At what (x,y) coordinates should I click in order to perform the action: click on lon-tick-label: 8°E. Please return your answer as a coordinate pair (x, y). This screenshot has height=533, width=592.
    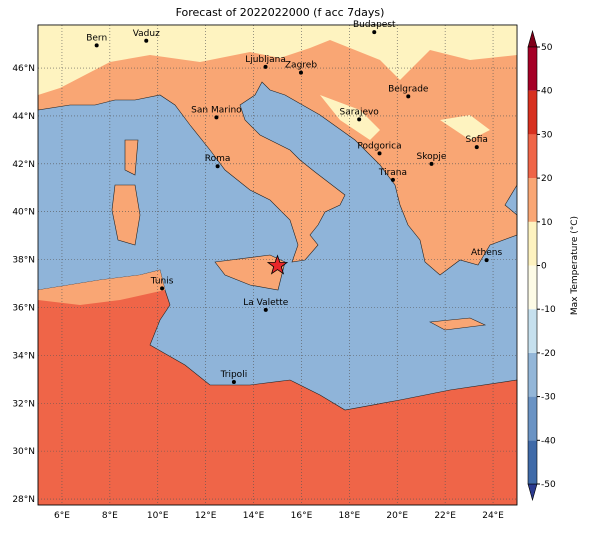
    Looking at the image, I should click on (110, 516).